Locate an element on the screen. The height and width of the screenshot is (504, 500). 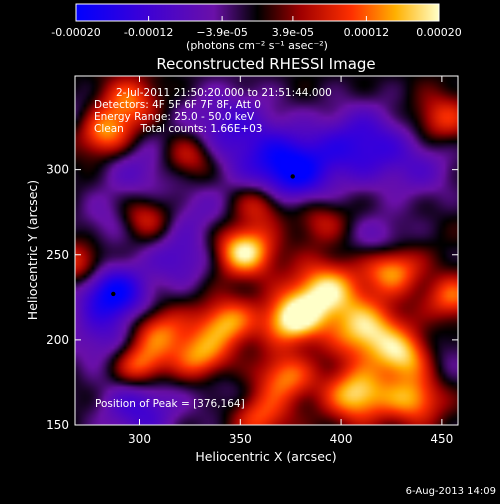
peak-position-label: Position of Peak = [376,164] is located at coordinates (170, 404).